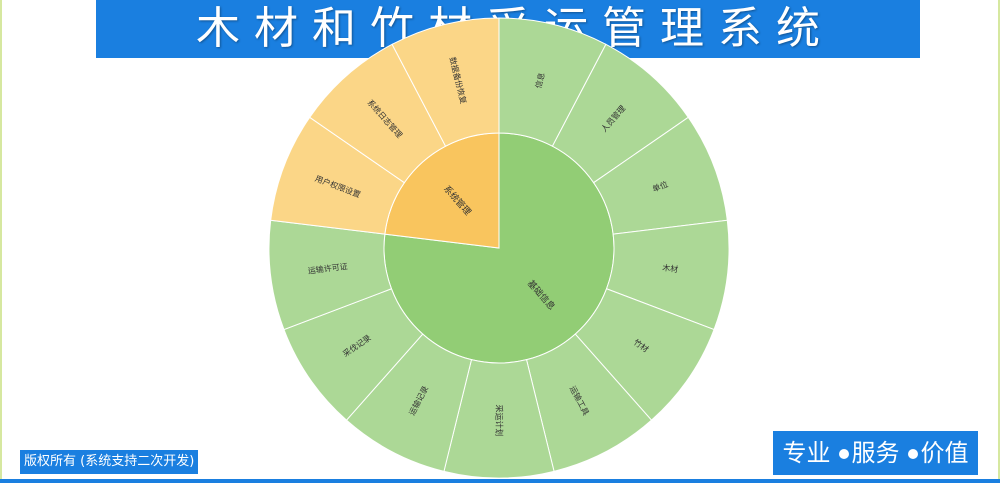 This screenshot has width=1000, height=483. I want to click on frame-bottom-border, so click(500, 481).